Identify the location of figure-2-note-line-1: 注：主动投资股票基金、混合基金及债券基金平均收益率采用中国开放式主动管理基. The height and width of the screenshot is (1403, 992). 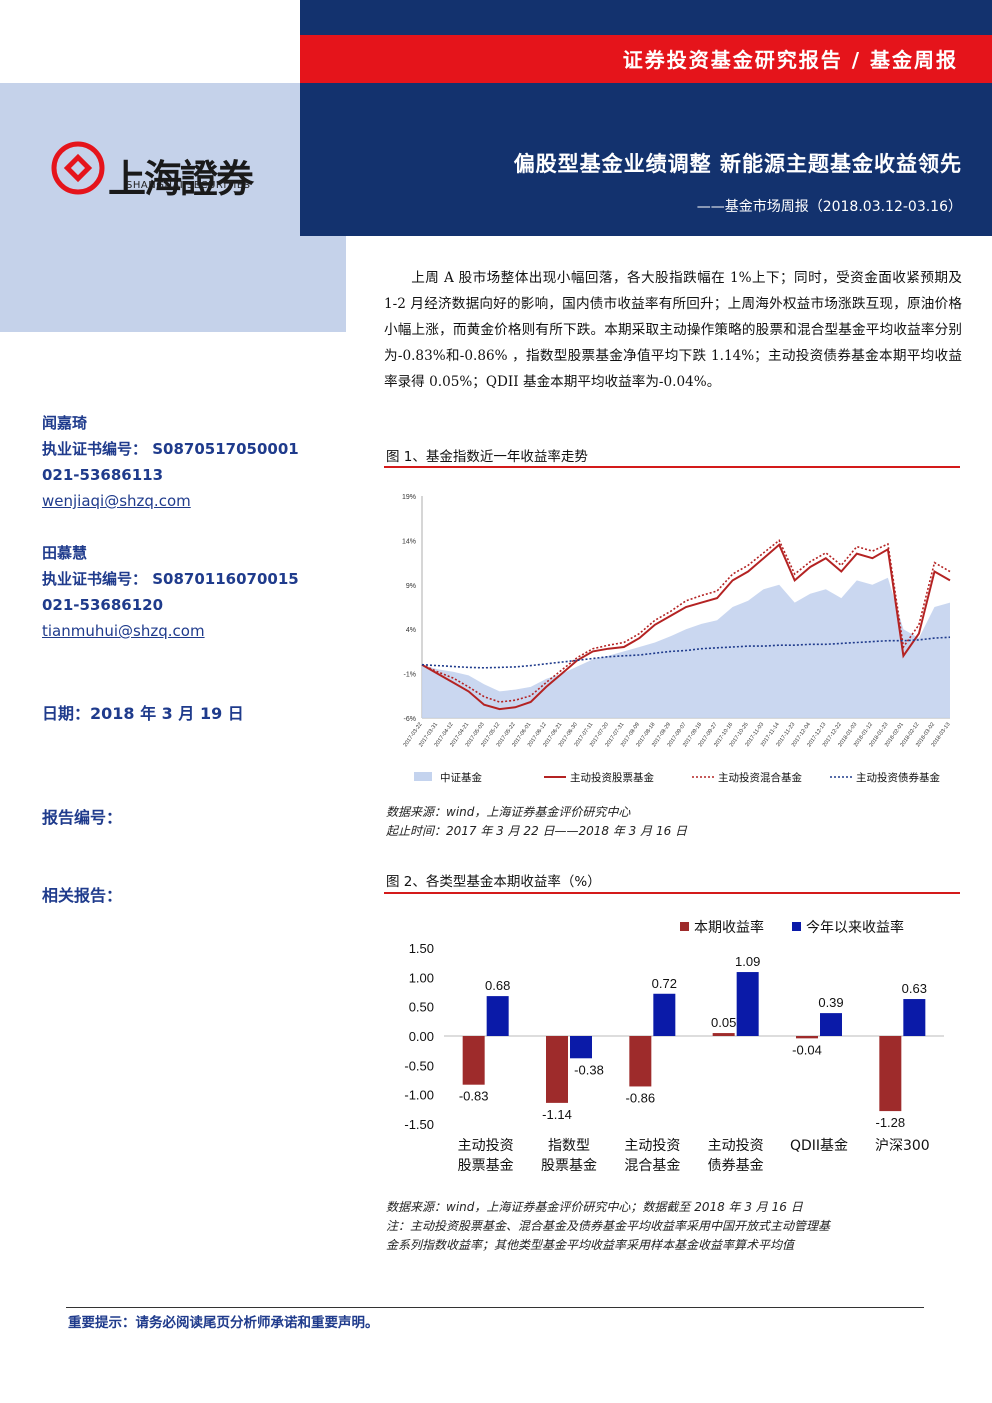
(608, 1226).